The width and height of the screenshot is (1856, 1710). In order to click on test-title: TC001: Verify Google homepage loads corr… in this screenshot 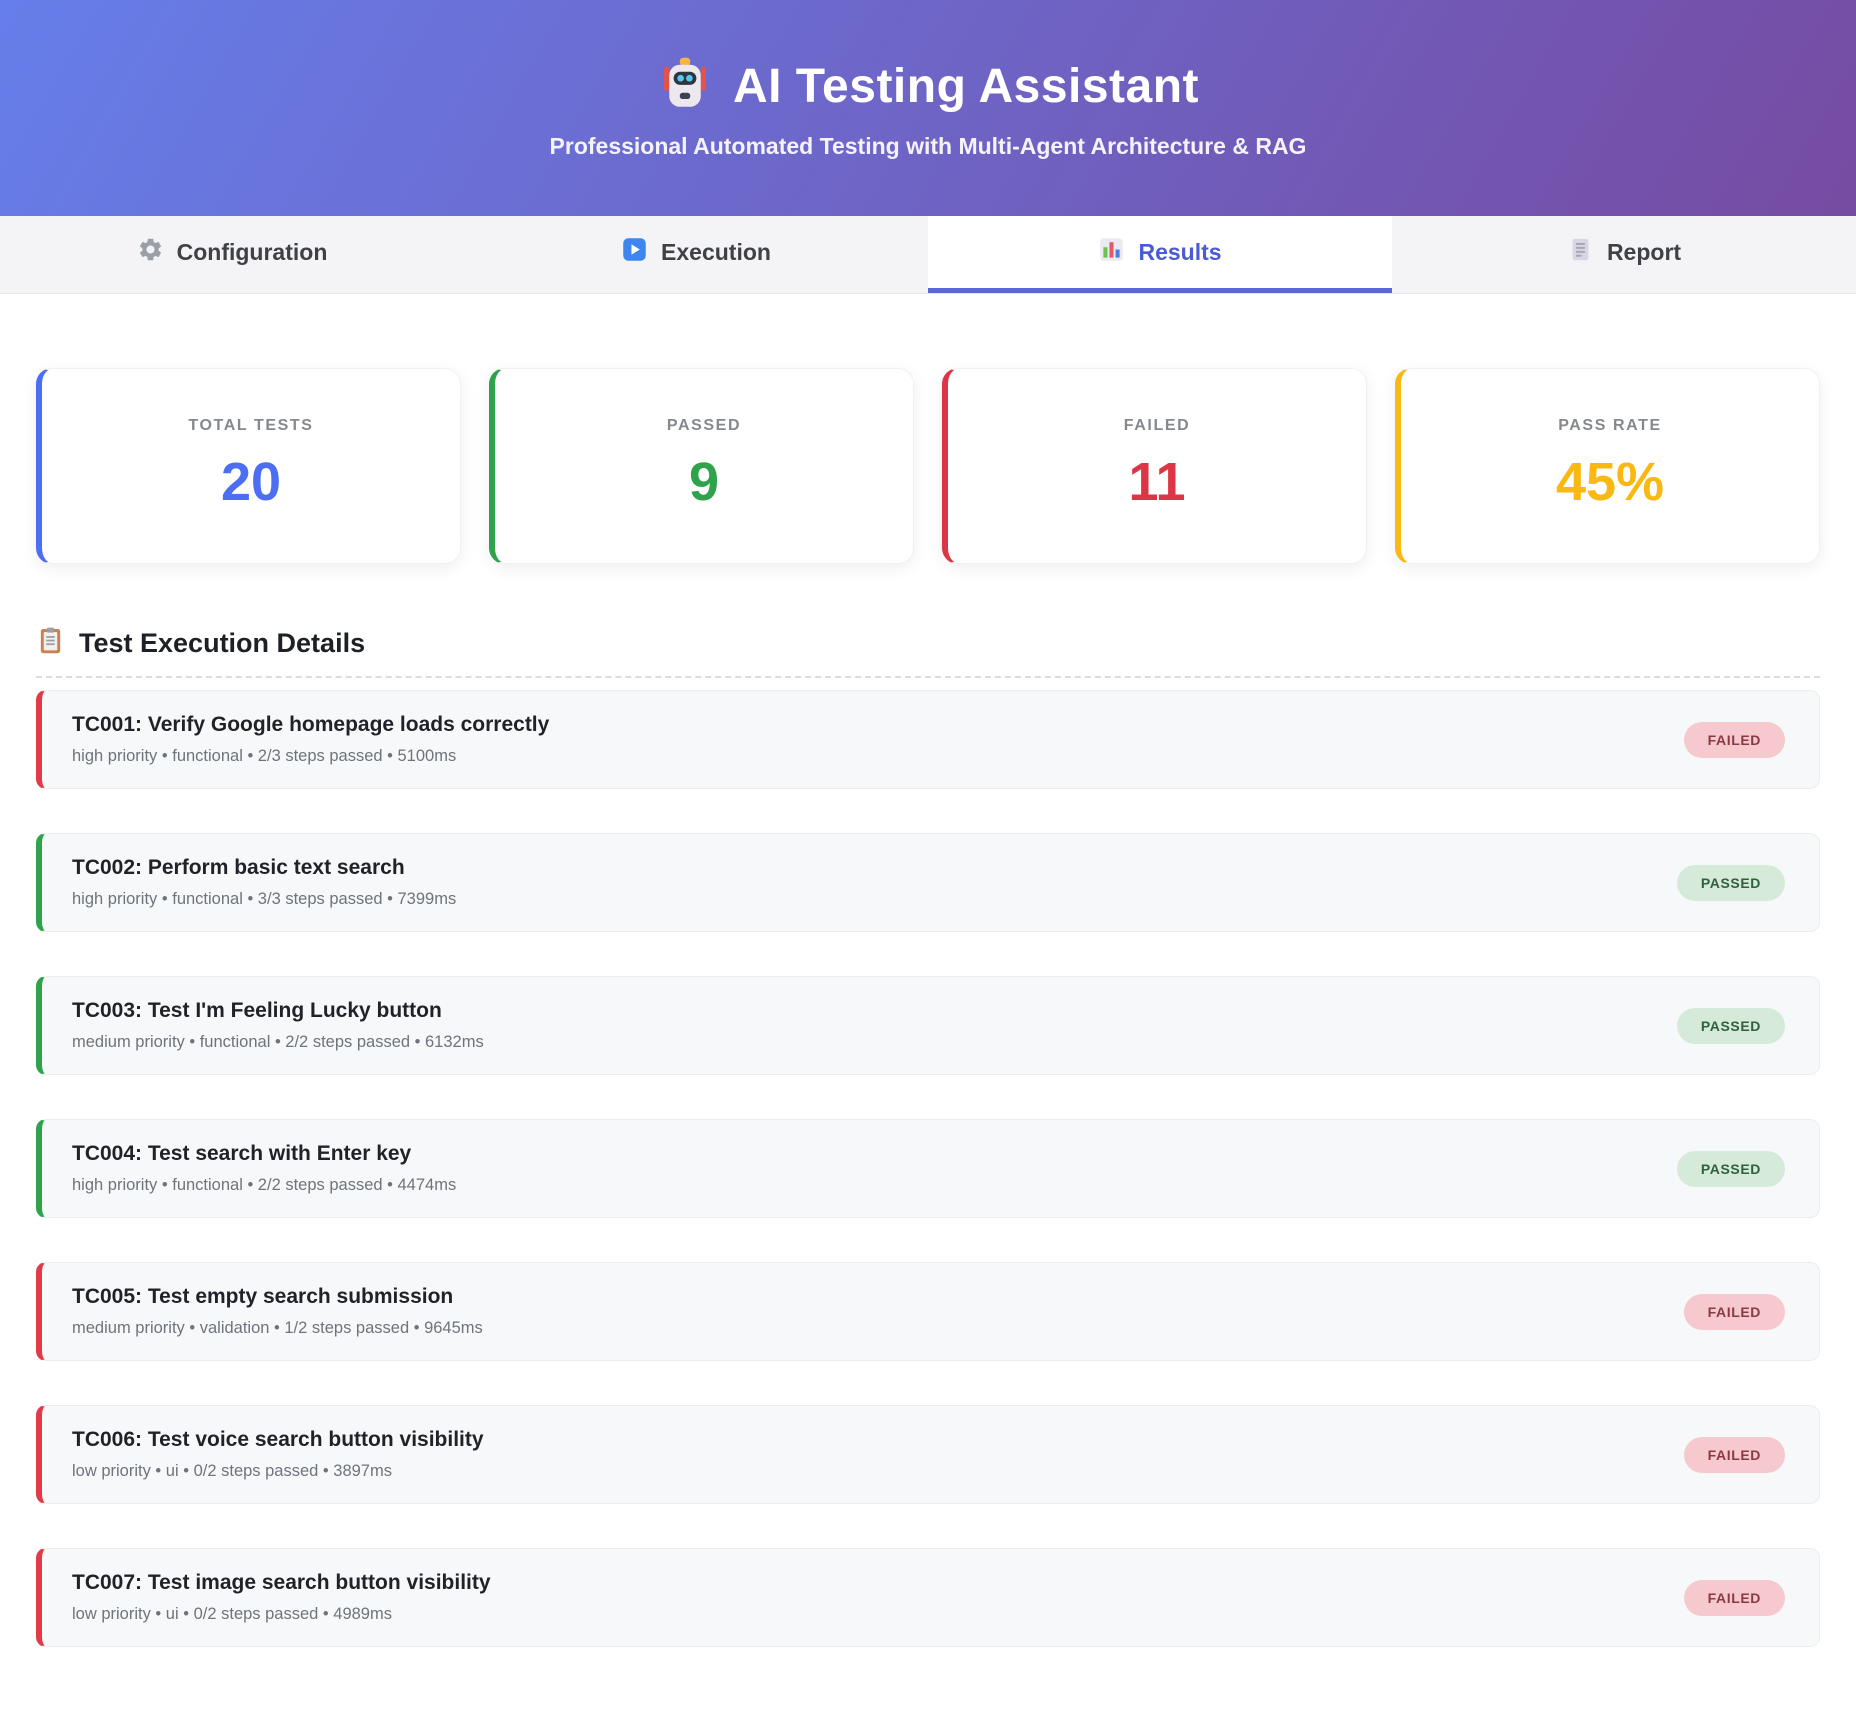, I will do `click(311, 724)`.